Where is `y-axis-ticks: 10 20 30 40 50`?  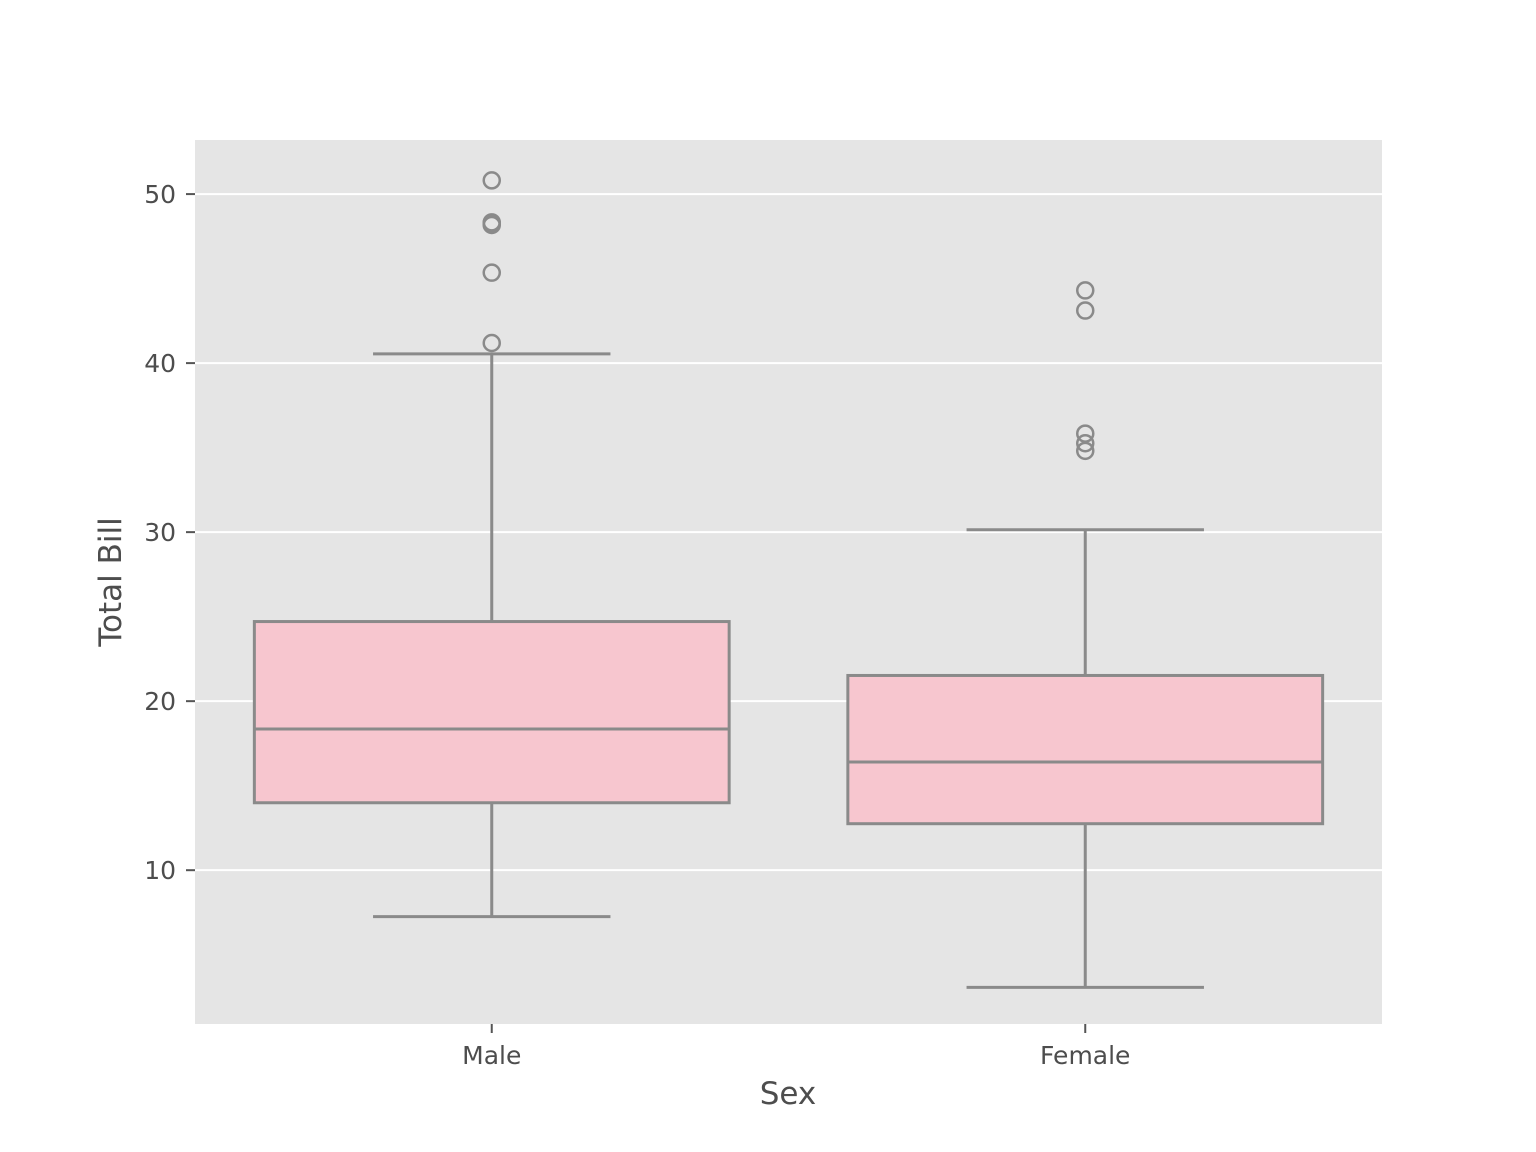
y-axis-ticks: 10 20 30 40 50 is located at coordinates (169, 532).